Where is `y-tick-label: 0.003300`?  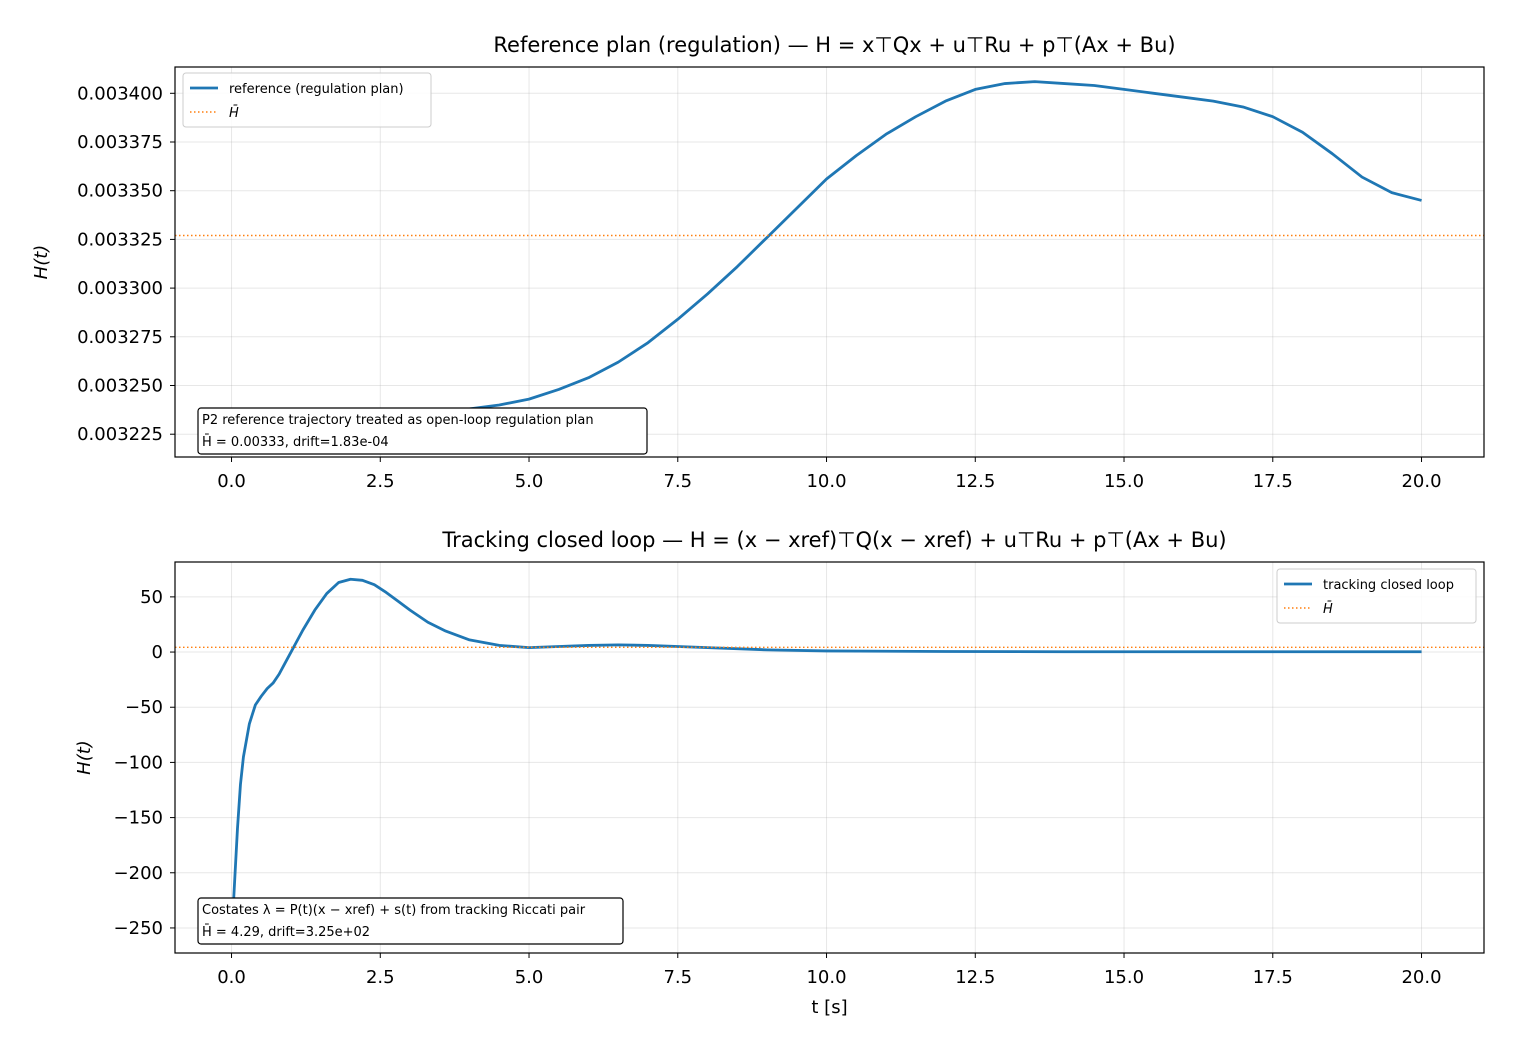
y-tick-label: 0.003300 is located at coordinates (120, 288).